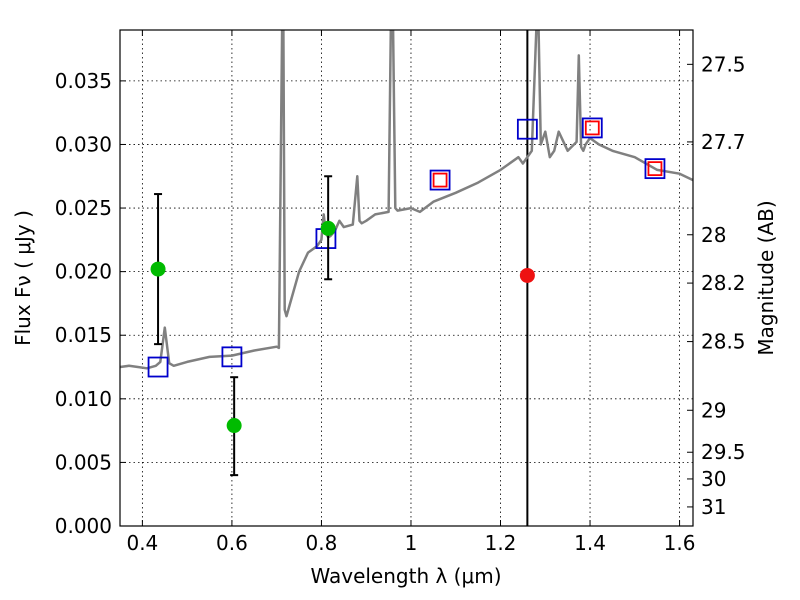  I want to click on y-tick-label: 0.010, so click(83, 399).